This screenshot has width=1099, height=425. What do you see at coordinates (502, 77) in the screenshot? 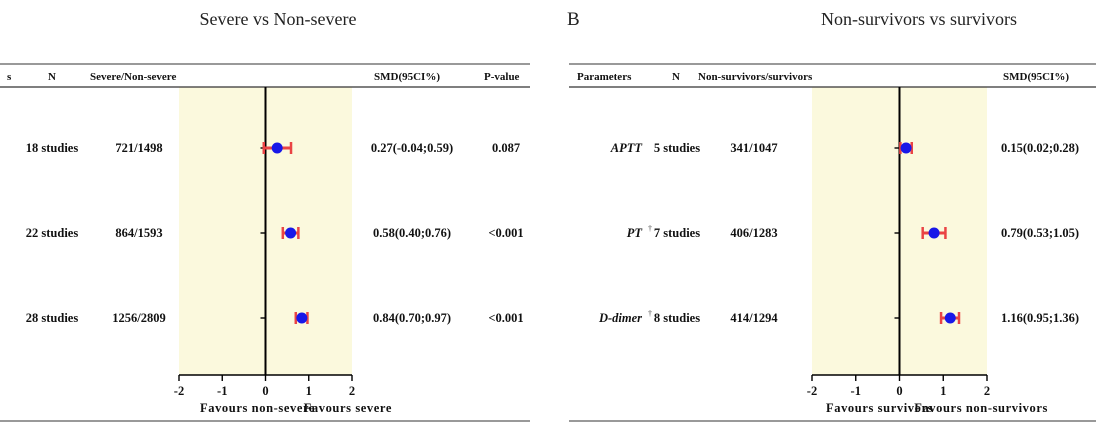
I see `header-p: P-value` at bounding box center [502, 77].